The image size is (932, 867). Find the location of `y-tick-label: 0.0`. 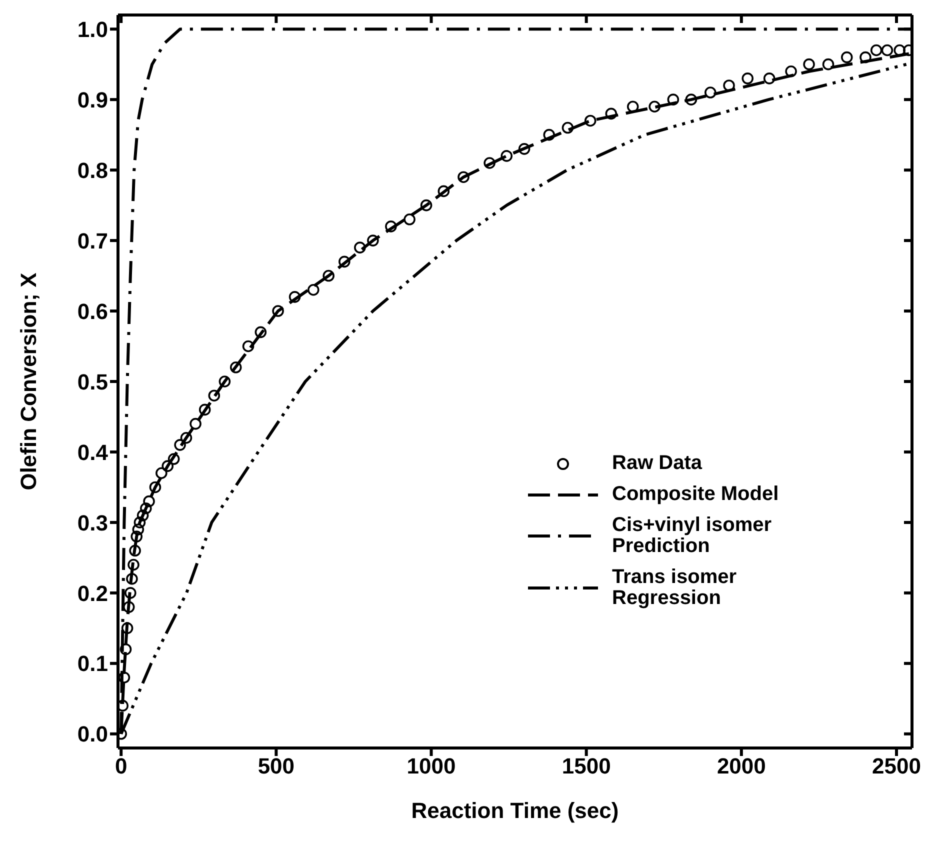

y-tick-label: 0.0 is located at coordinates (92, 734).